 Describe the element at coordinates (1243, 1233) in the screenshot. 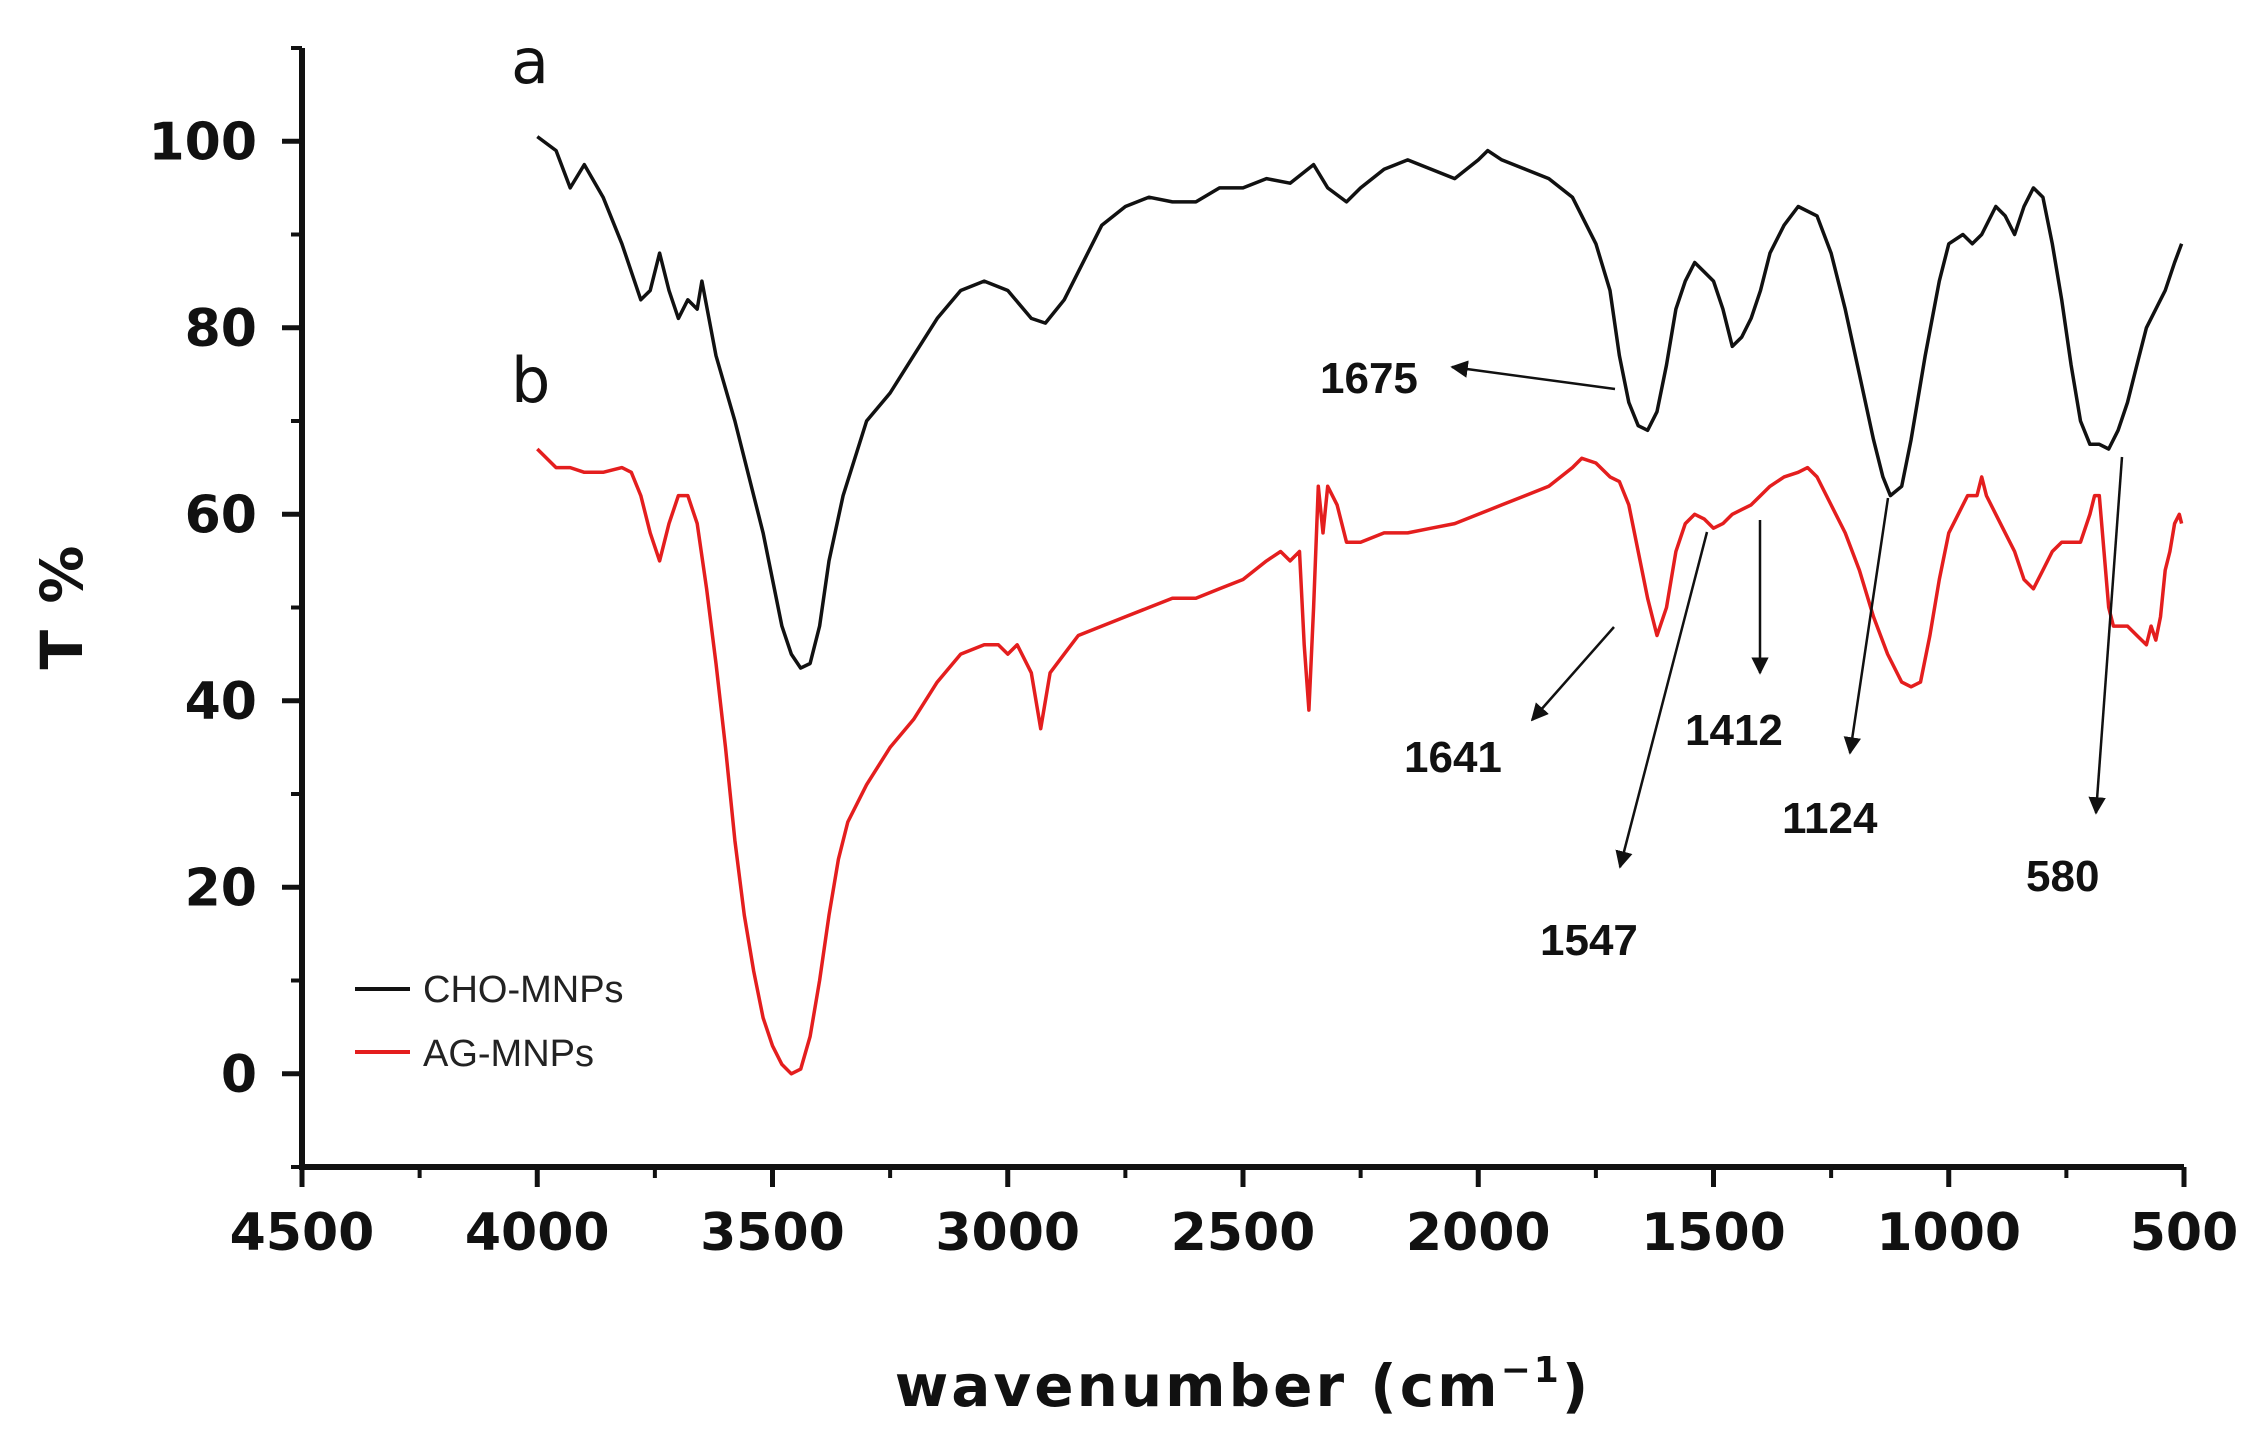

I see `x-tick-label: 2500` at that location.